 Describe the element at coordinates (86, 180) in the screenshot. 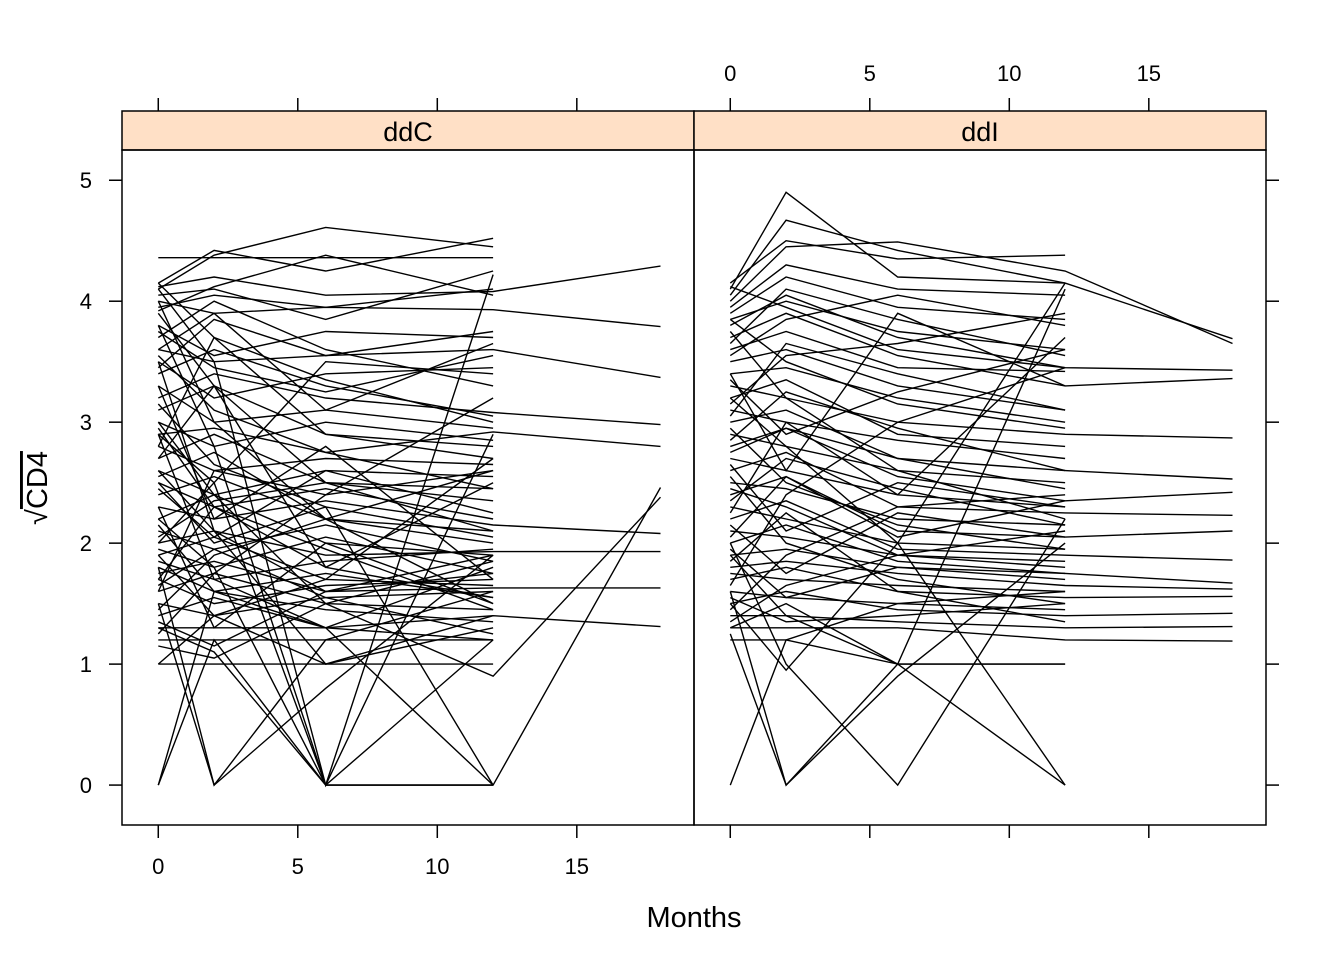

I see `y-tick-label: 5` at that location.